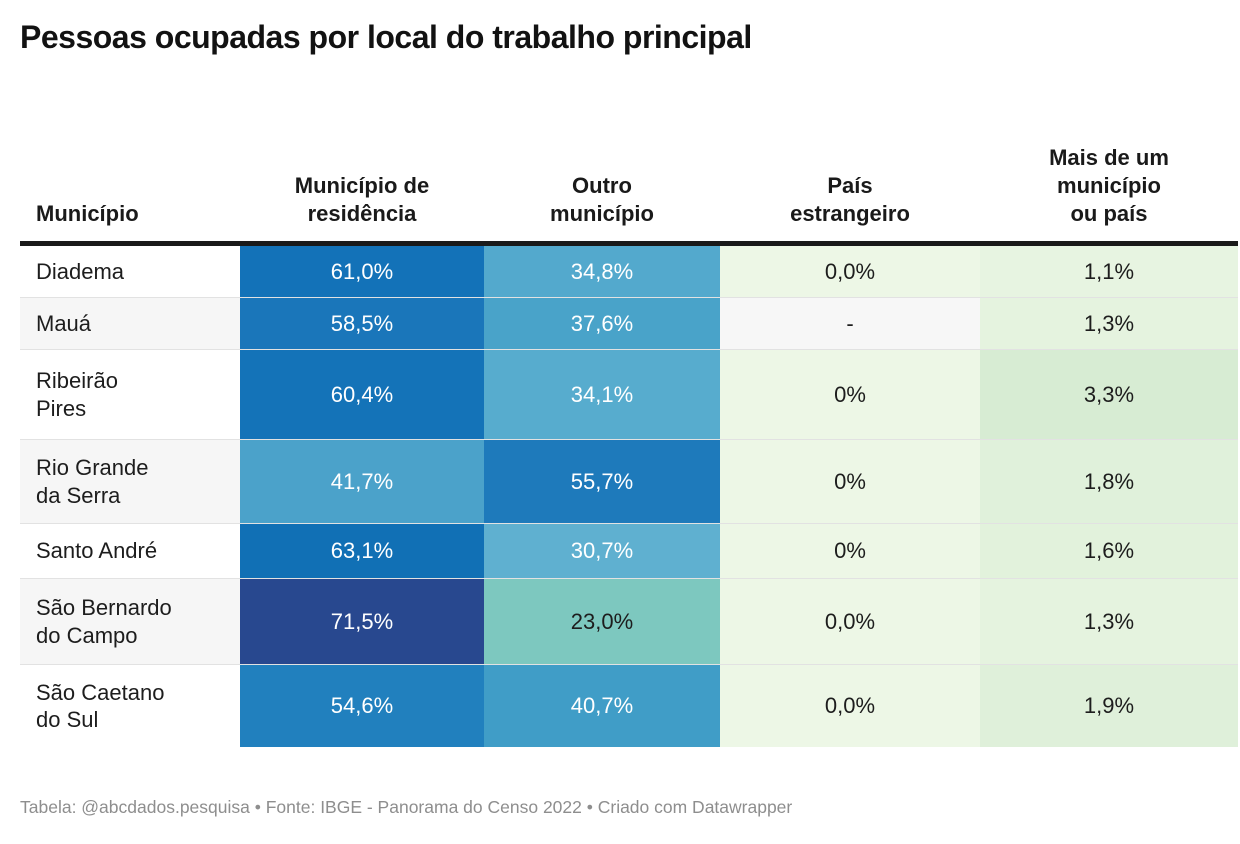 The width and height of the screenshot is (1240, 844). I want to click on row-name: Rio Grande da Serra, so click(130, 482).